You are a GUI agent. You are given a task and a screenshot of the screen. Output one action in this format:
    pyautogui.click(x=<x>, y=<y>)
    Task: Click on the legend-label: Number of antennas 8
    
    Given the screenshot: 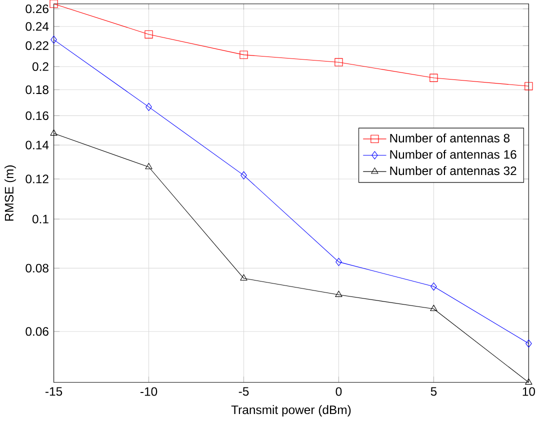 What is the action you would take?
    pyautogui.click(x=450, y=137)
    